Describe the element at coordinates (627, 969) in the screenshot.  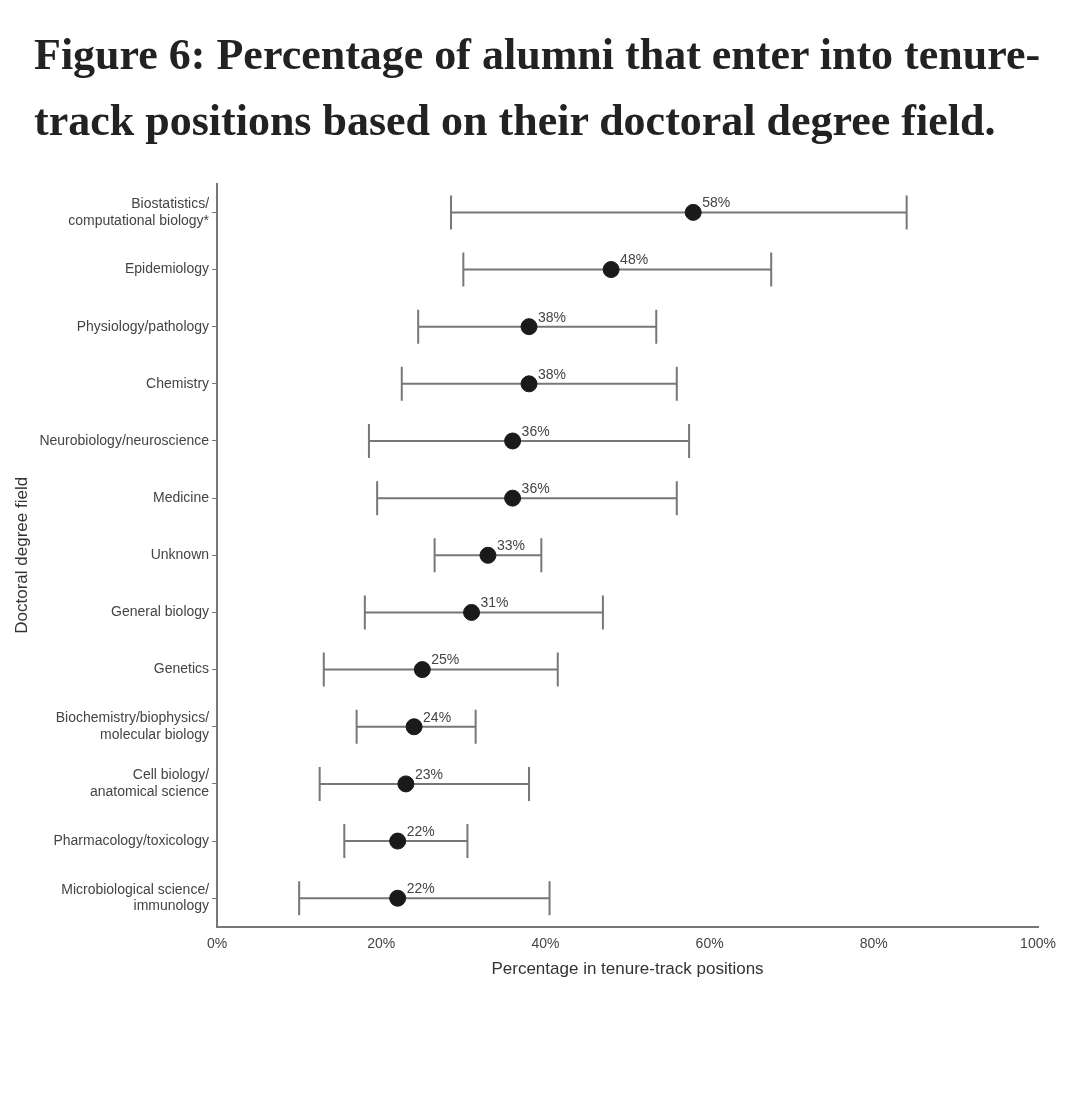
I see `x-axis-title: Percentage in tenure-track positions` at that location.